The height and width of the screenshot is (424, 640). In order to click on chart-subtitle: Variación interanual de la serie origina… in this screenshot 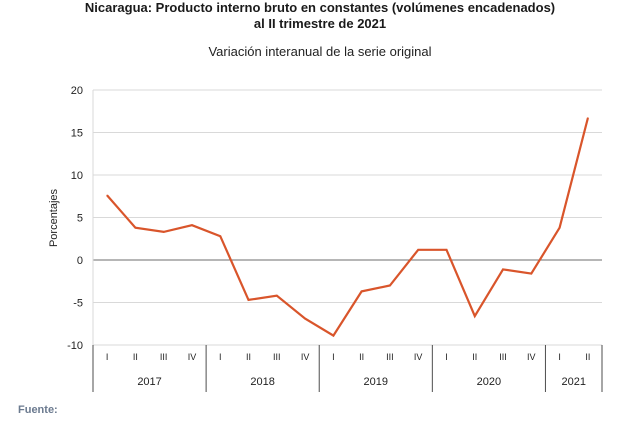, I will do `click(320, 51)`.